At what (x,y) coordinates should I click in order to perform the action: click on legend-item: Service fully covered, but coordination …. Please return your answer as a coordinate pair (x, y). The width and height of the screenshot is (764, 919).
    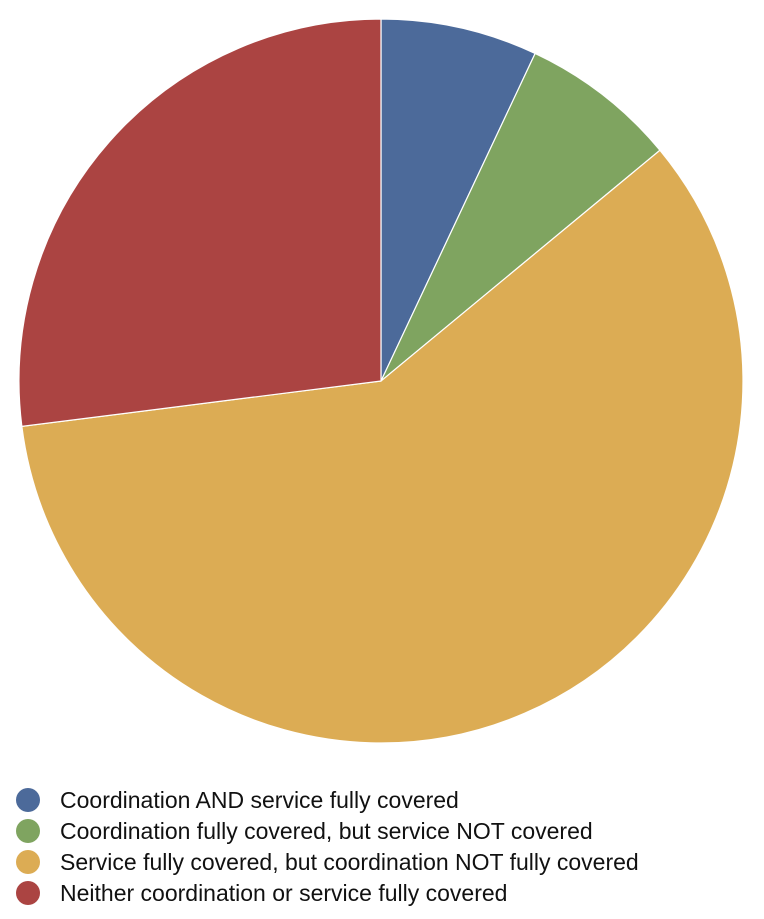
    Looking at the image, I should click on (327, 862).